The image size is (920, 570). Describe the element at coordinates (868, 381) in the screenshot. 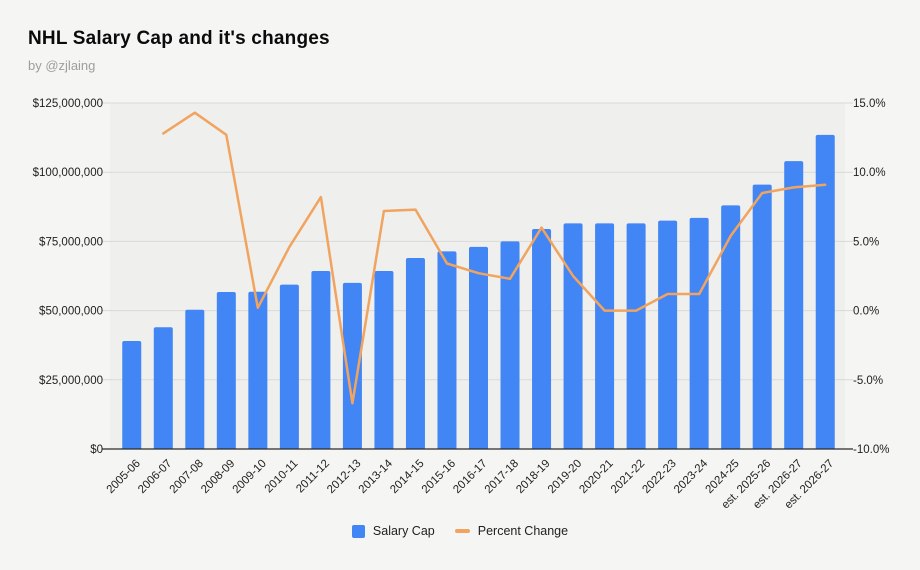

I see `y-axis-right-tick-label: -5.0%` at that location.